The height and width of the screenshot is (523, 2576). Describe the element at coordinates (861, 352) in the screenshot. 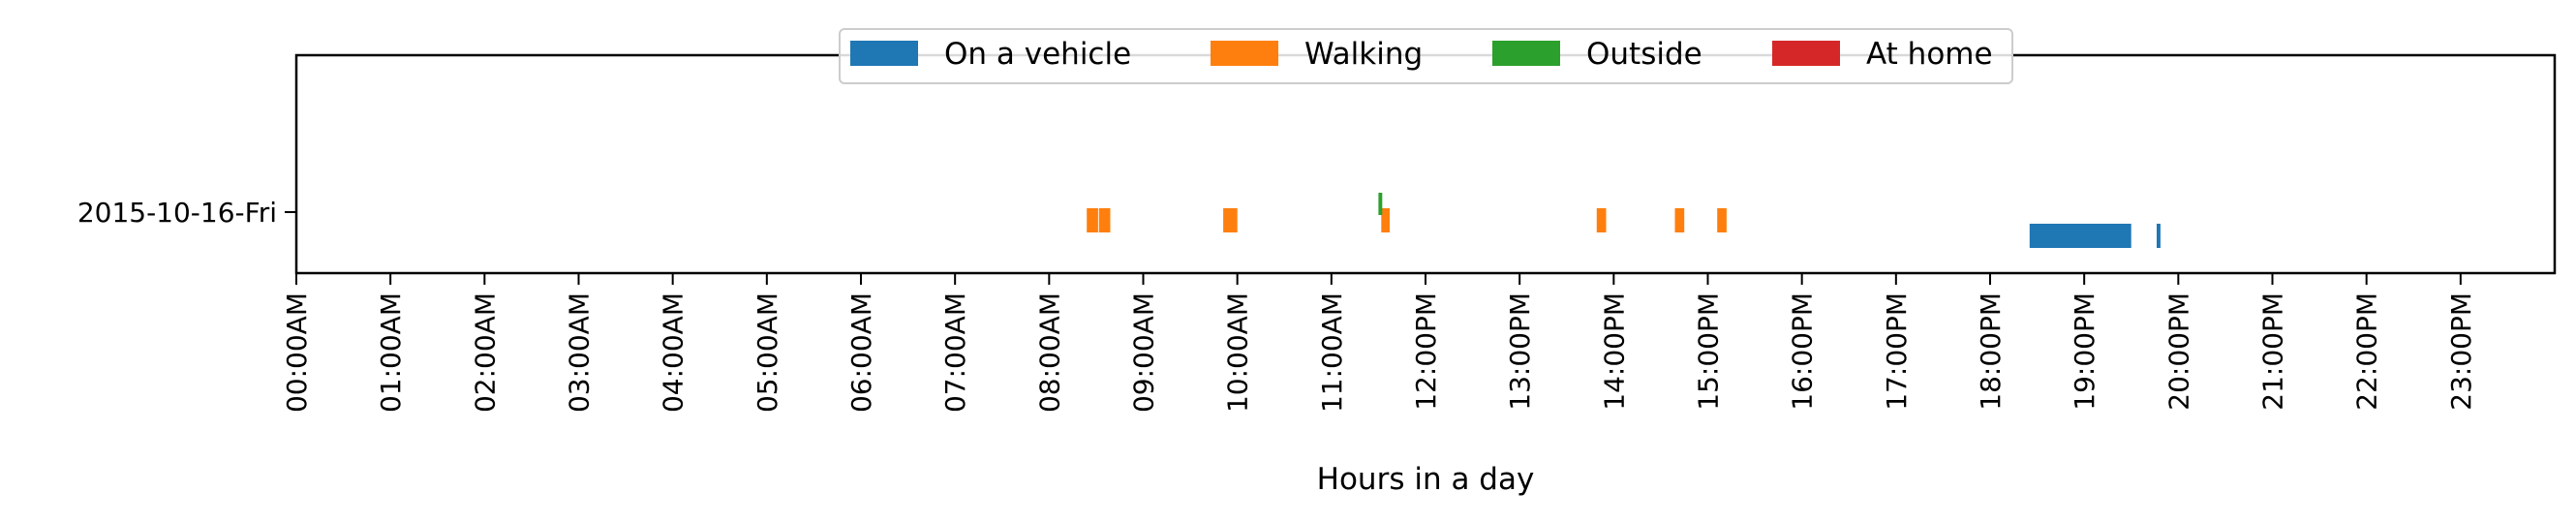

I see `x-tick-label: 06:00AM` at that location.